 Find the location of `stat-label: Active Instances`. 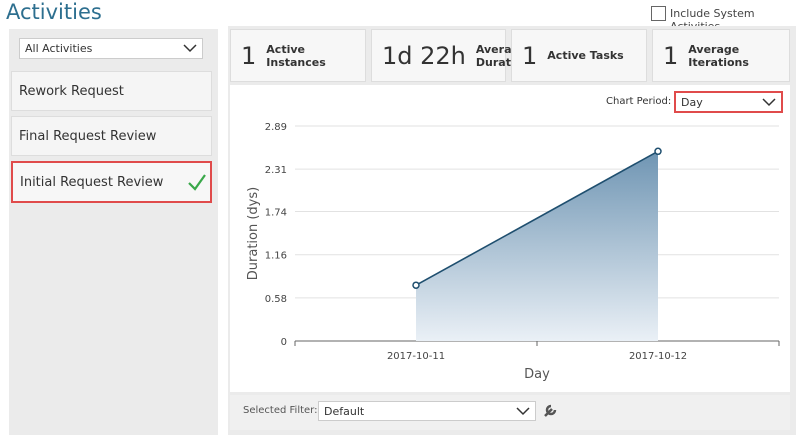

stat-label: Active Instances is located at coordinates (296, 55).